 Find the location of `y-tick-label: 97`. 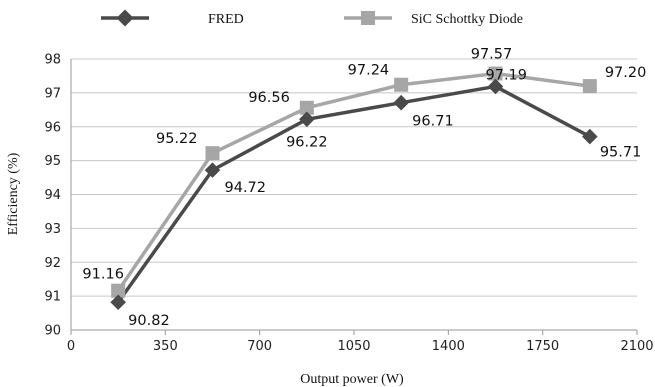

y-tick-label: 97 is located at coordinates (52, 93).